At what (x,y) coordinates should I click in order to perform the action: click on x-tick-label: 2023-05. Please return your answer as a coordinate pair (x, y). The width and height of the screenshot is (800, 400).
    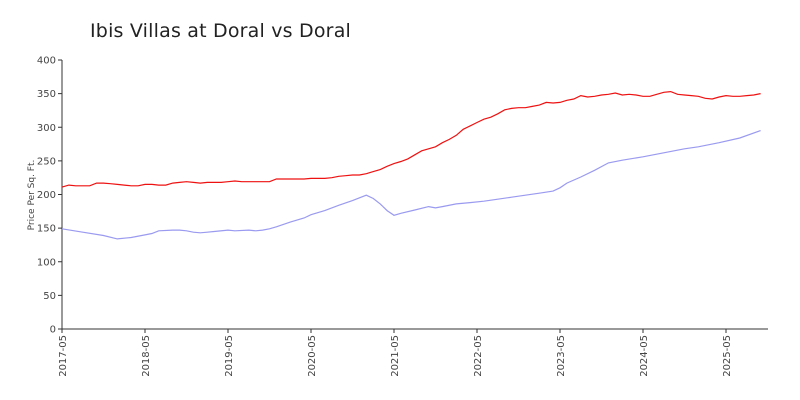
    Looking at the image, I should click on (561, 356).